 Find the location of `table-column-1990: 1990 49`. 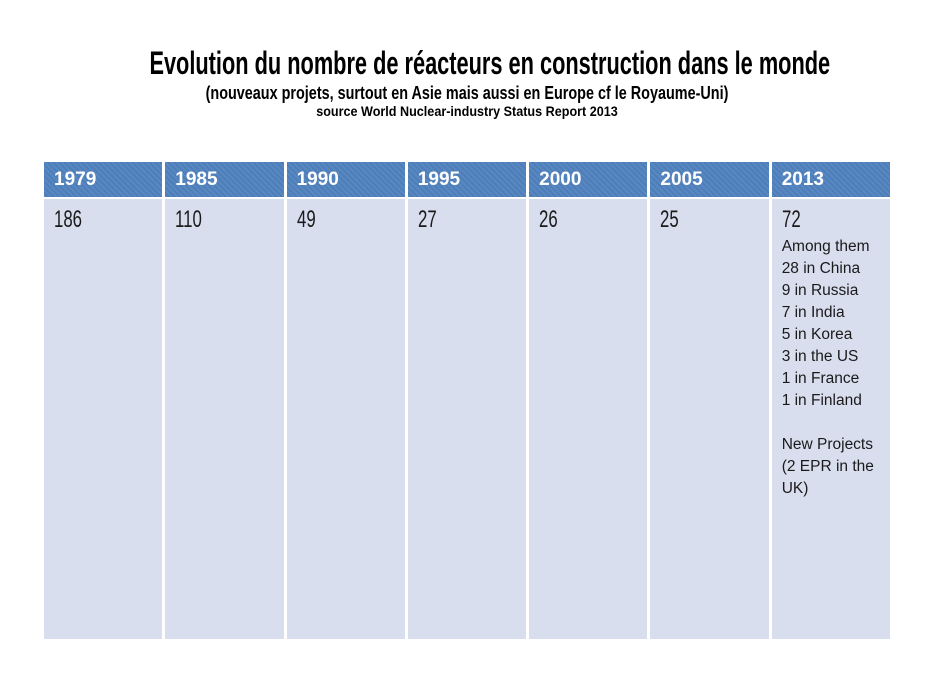

table-column-1990: 1990 49 is located at coordinates (345, 400).